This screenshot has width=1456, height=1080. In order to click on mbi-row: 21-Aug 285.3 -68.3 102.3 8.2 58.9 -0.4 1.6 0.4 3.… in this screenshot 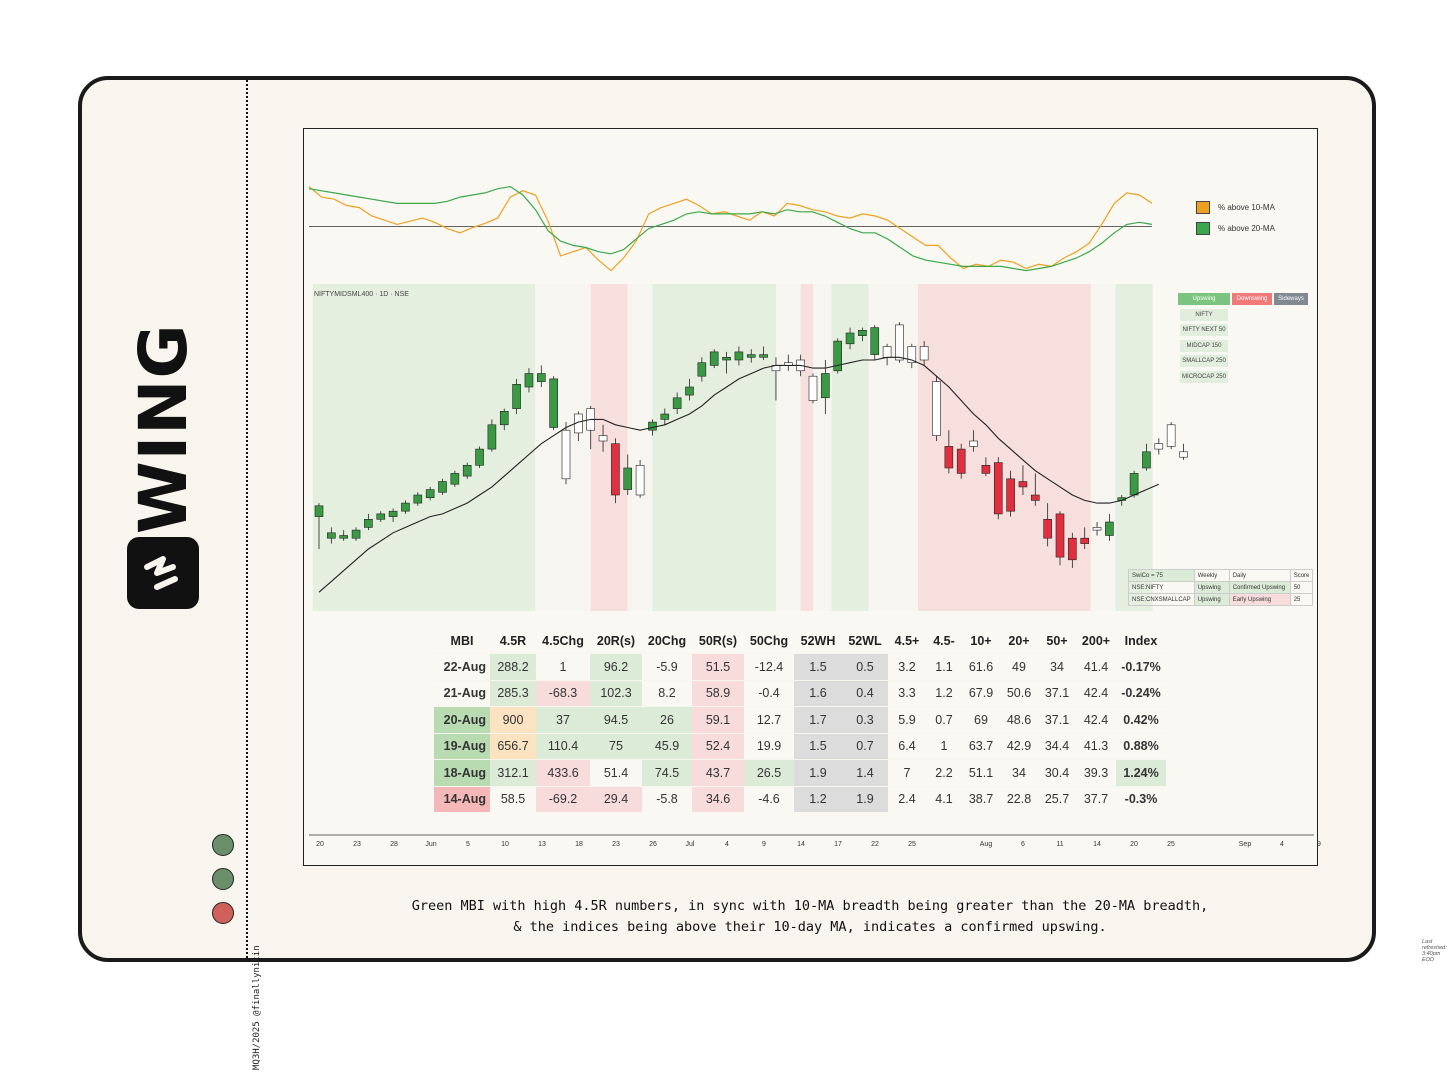, I will do `click(800, 693)`.